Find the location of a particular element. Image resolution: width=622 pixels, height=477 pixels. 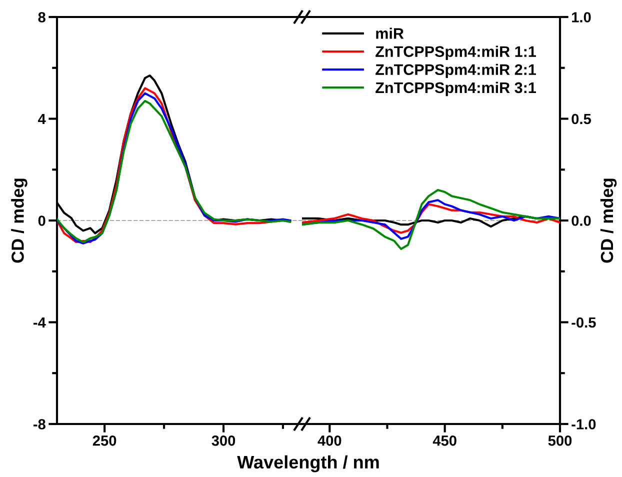

y2-tick-label: -1.0 is located at coordinates (584, 424).